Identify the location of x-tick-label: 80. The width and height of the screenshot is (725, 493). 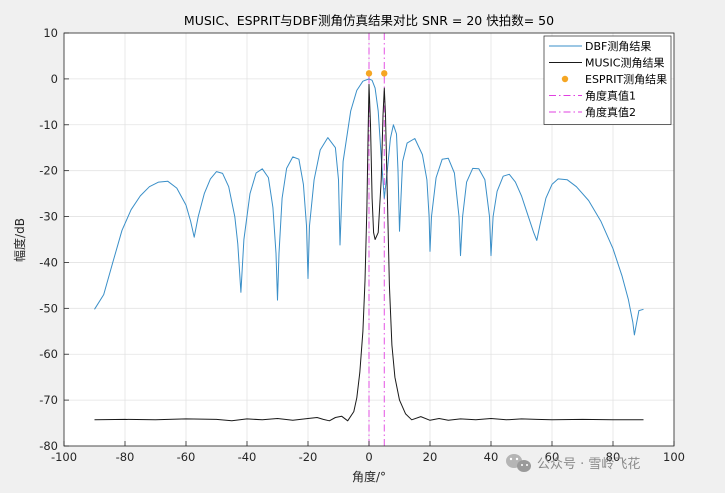
(613, 457).